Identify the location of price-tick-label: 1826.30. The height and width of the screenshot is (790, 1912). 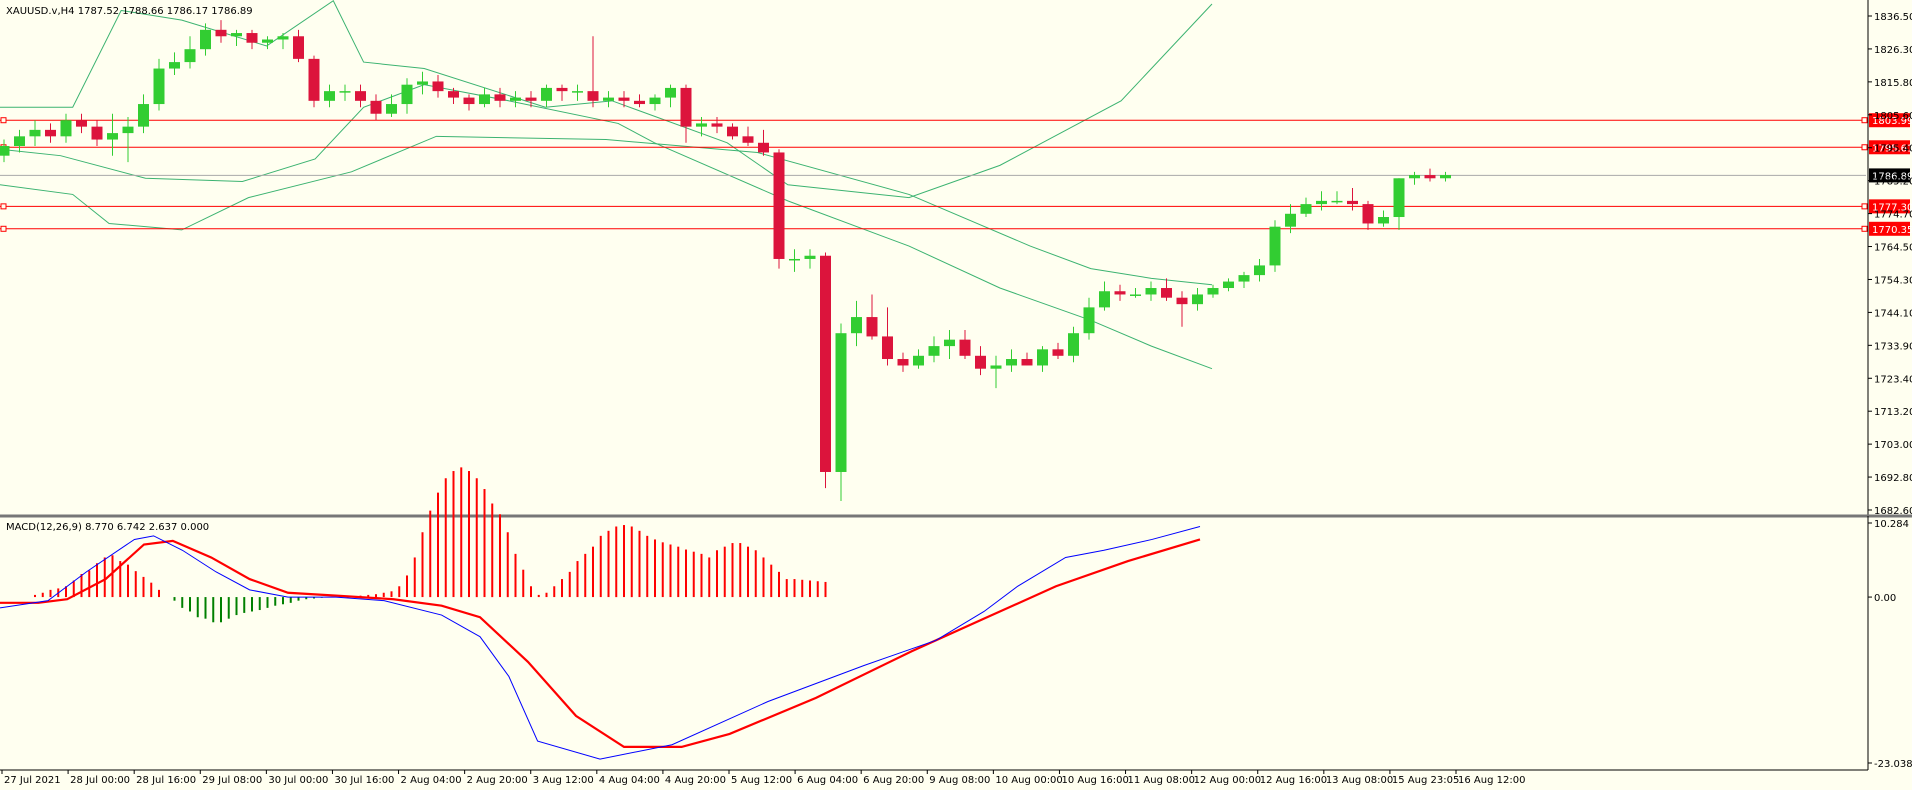
(1893, 50).